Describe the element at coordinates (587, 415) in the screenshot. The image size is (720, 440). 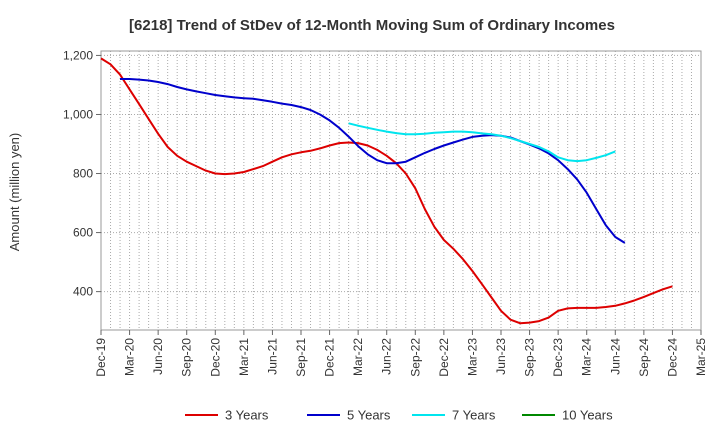
I see `legend-label: 10 Years` at that location.